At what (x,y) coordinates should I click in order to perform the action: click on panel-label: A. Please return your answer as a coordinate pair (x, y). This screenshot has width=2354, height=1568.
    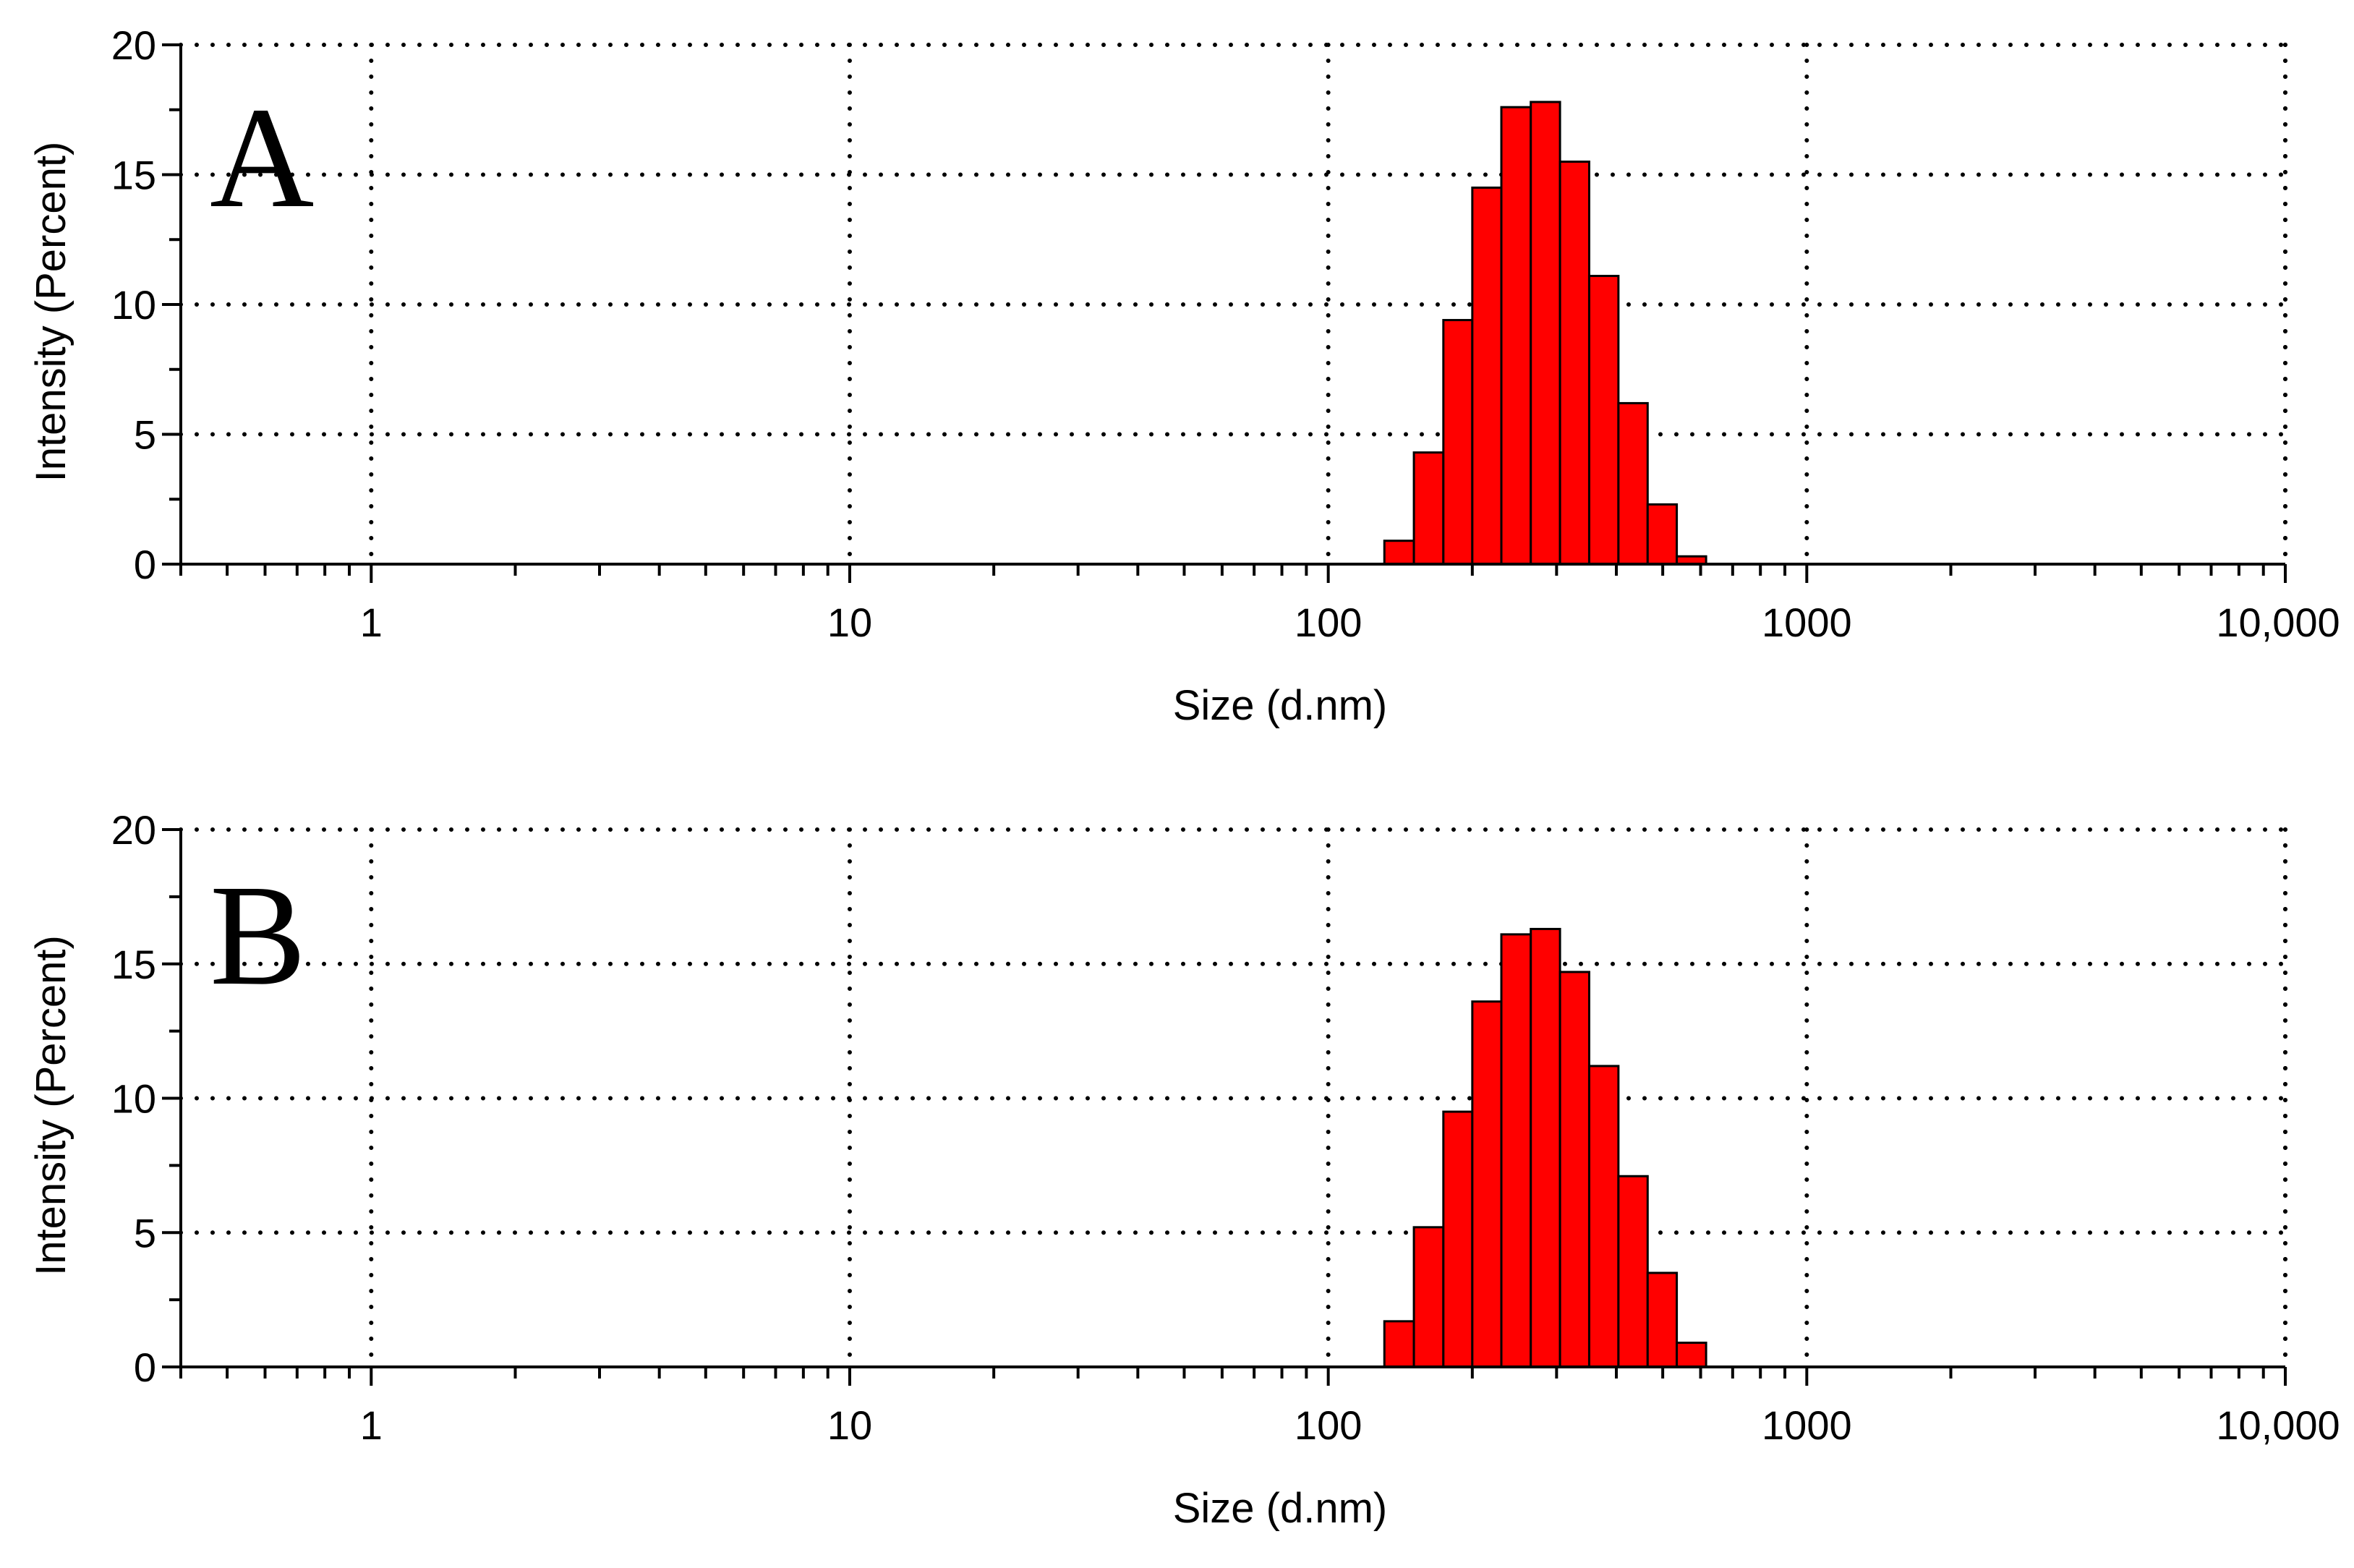
    Looking at the image, I should click on (262, 158).